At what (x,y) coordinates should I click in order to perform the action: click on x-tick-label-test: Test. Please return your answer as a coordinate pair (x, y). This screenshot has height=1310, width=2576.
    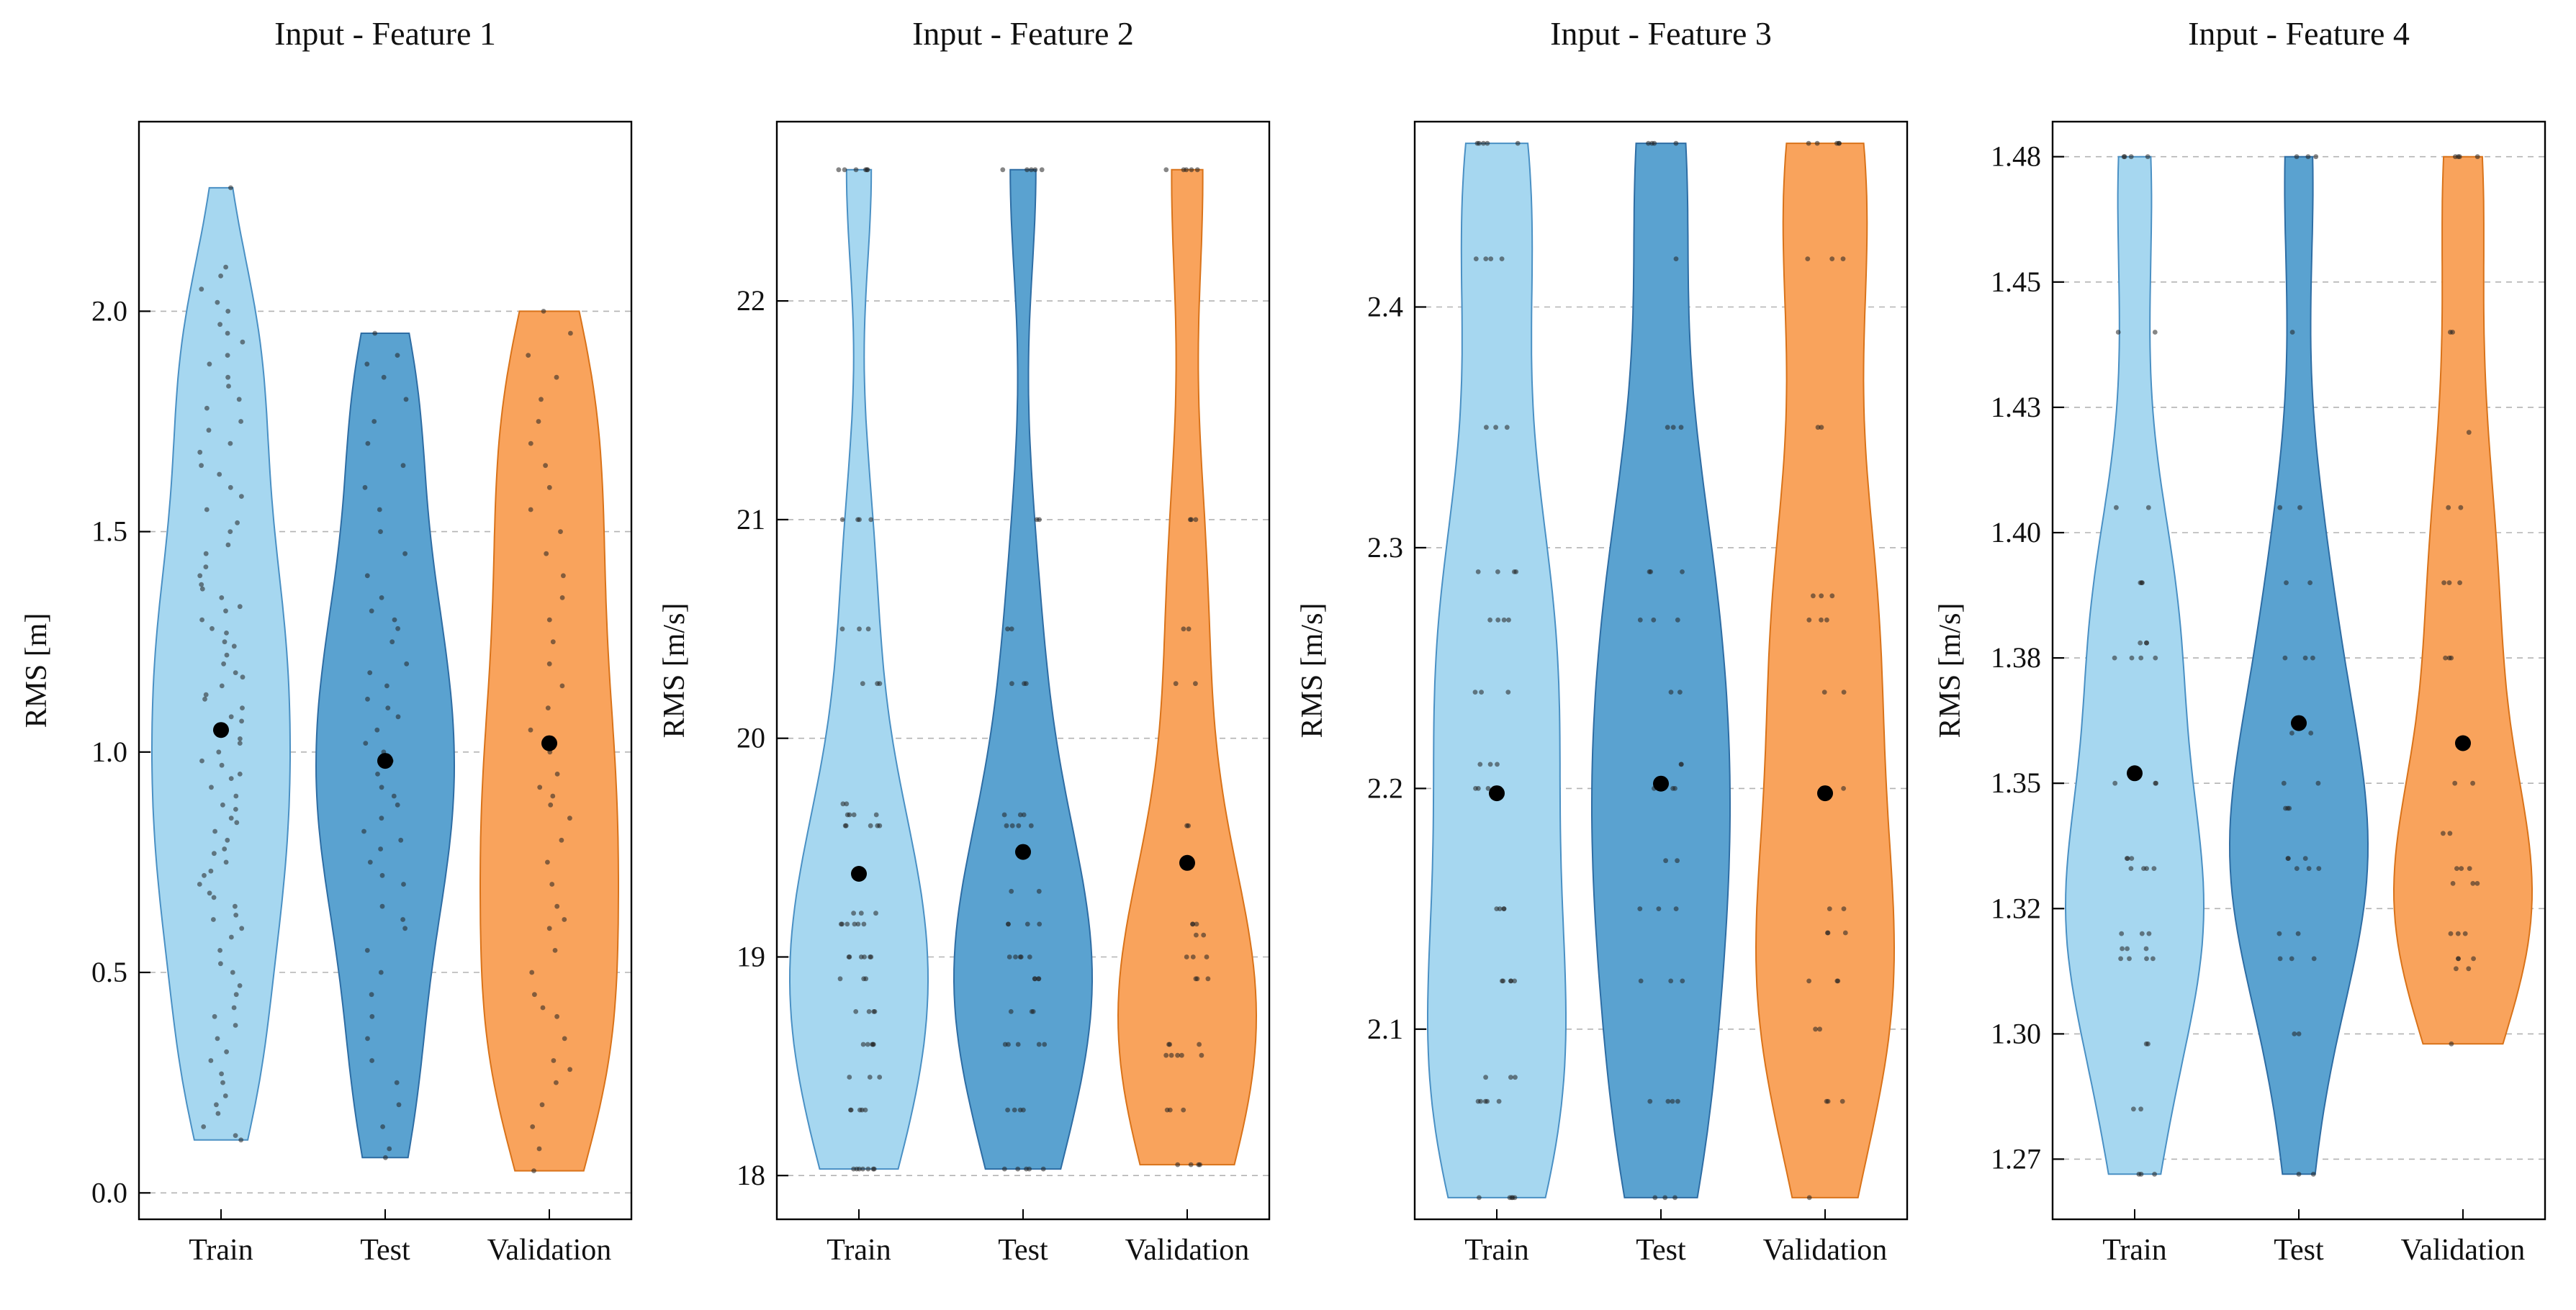
    Looking at the image, I should click on (1023, 1250).